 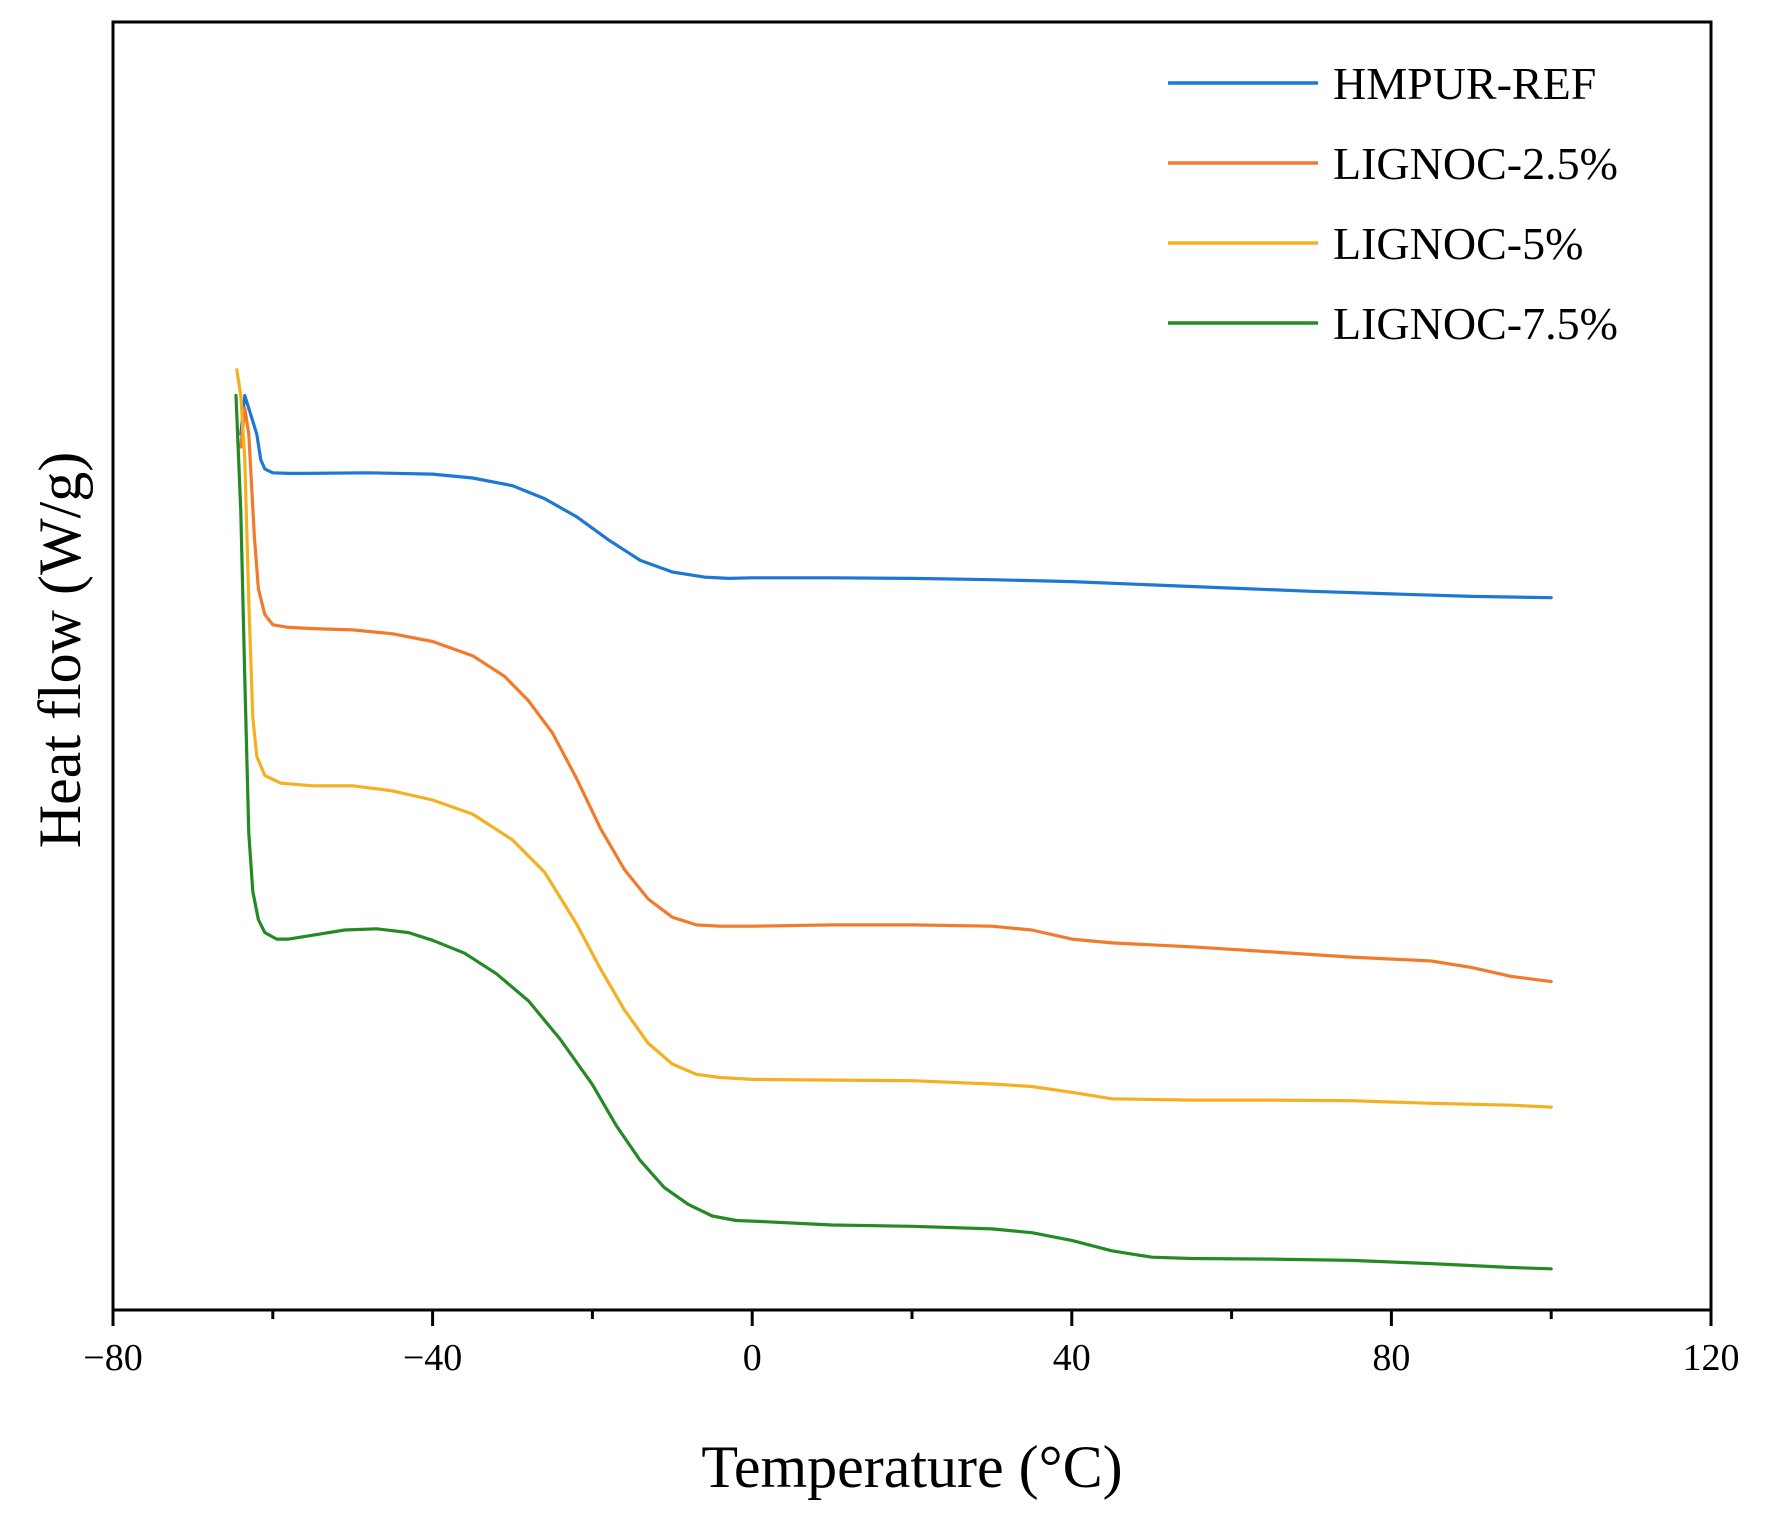 I want to click on x-tick-label: −40, so click(x=432, y=1358).